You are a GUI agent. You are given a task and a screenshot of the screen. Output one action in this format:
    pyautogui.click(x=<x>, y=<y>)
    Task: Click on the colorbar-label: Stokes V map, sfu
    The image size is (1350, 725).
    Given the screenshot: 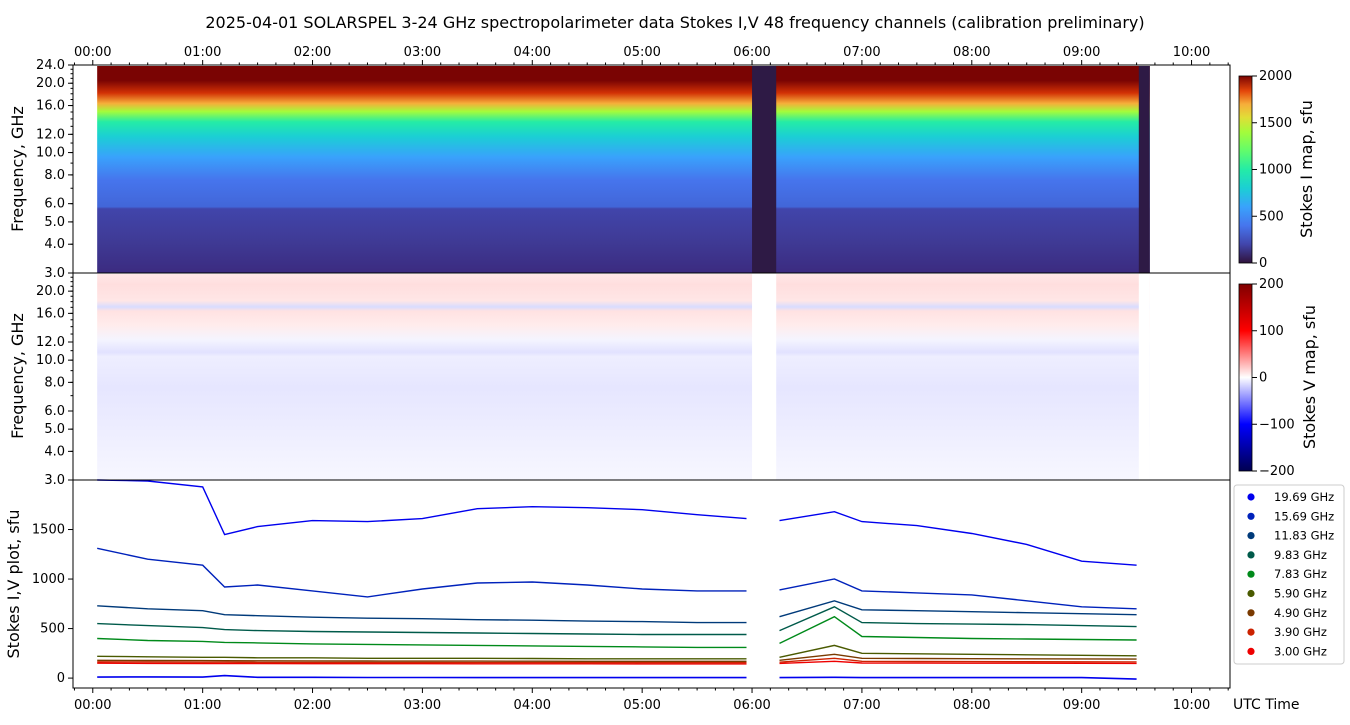 What is the action you would take?
    pyautogui.click(x=1309, y=377)
    